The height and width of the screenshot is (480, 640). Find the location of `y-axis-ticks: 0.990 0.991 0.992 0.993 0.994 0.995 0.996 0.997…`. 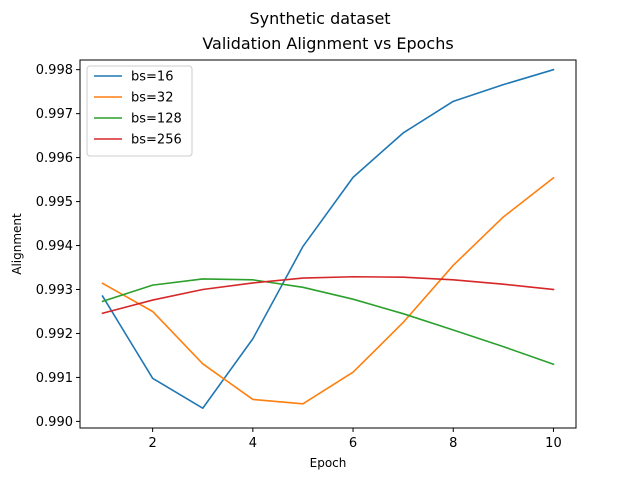

y-axis-ticks: 0.990 0.991 0.992 0.993 0.994 0.995 0.996 0.997… is located at coordinates (58, 246).